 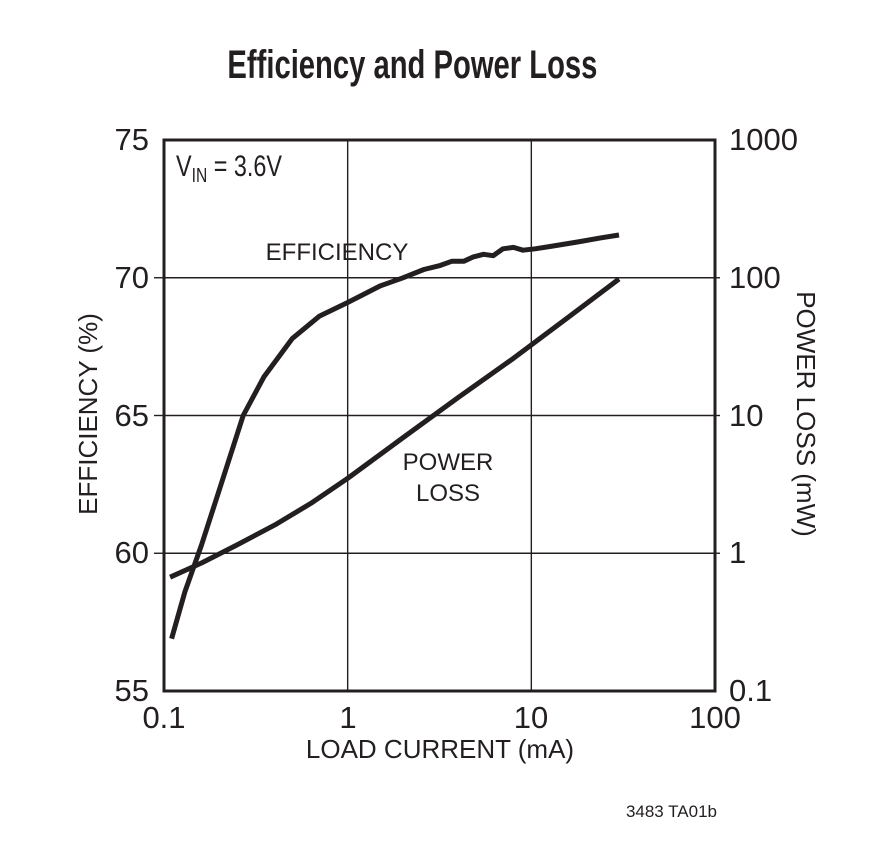 What do you see at coordinates (245, 166) in the screenshot?
I see `vin-annotation-value: = 3.6V` at bounding box center [245, 166].